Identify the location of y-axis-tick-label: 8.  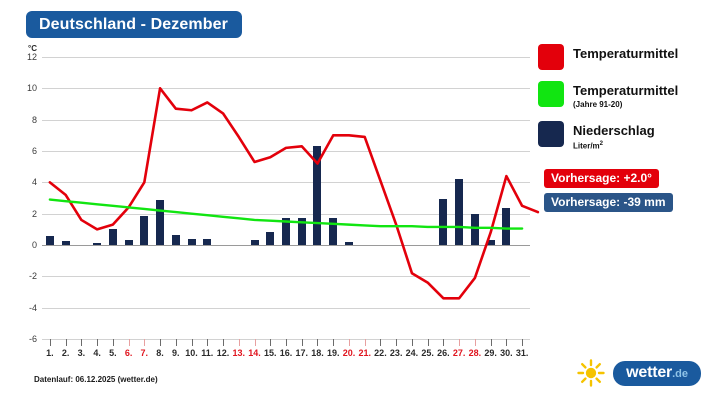
(34, 119).